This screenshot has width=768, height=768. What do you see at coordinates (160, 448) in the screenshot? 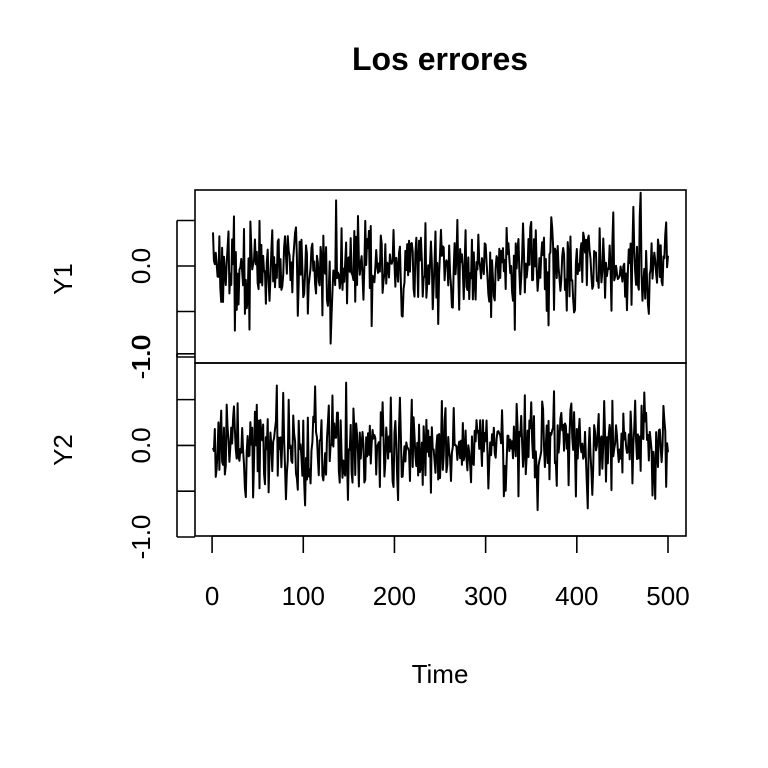
I see `panel-y2-y-axis: -1.0 0.0 1.0` at bounding box center [160, 448].